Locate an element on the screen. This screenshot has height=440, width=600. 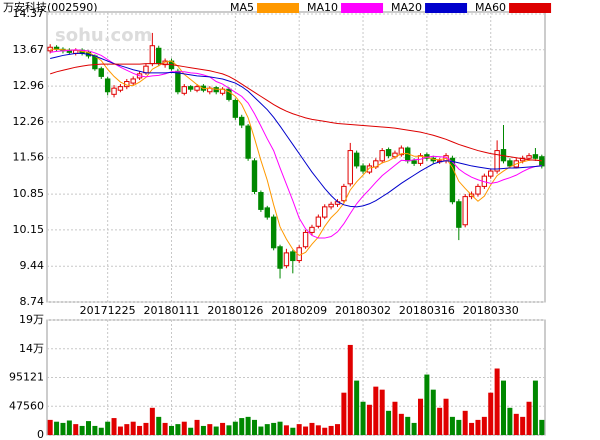
y-tick-label: 11.56 is located at coordinates (29, 157).